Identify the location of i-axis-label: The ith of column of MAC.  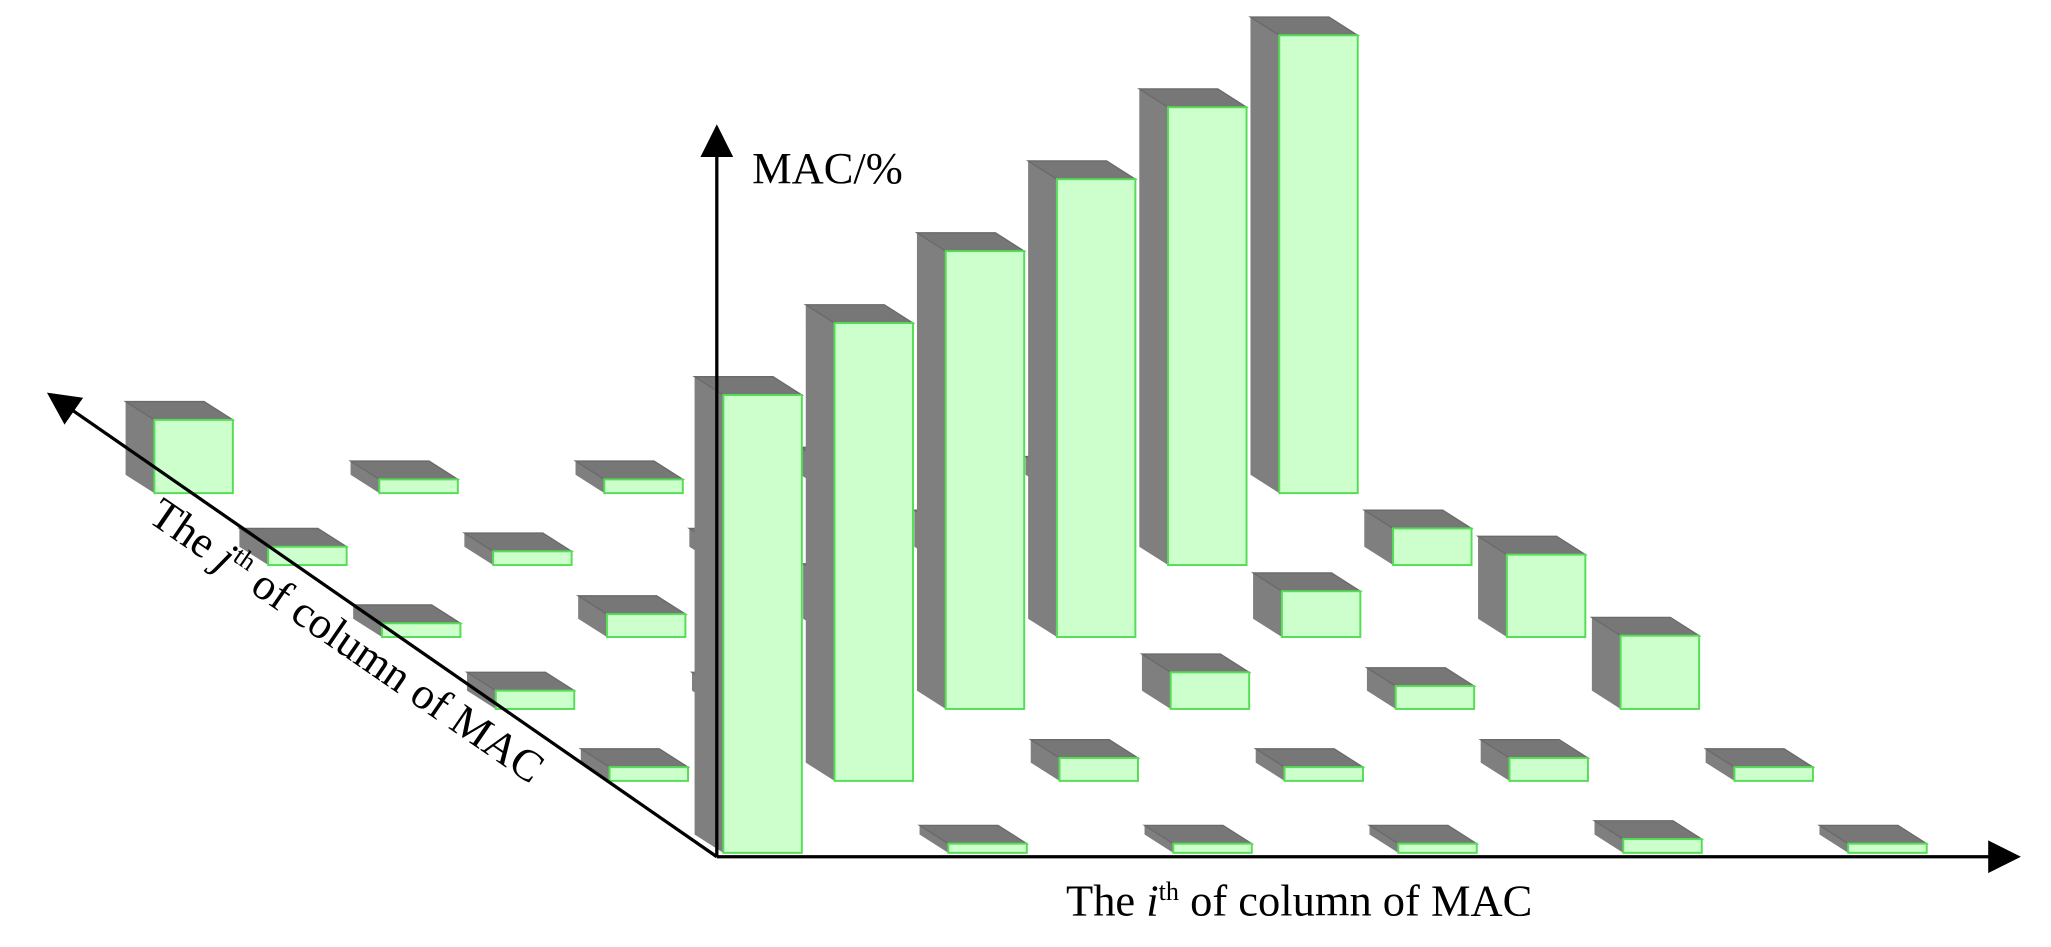
(1299, 901).